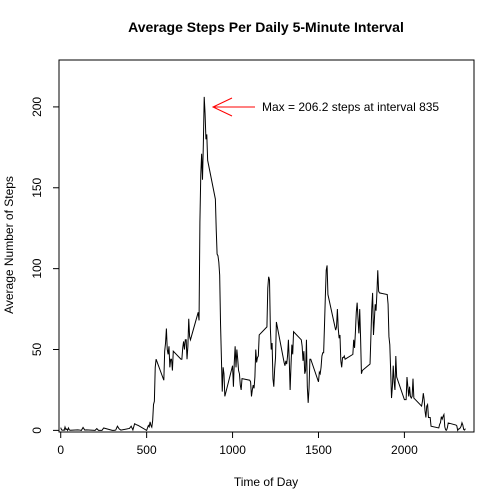 The height and width of the screenshot is (504, 504). I want to click on y-tick-label: 200, so click(37, 107).